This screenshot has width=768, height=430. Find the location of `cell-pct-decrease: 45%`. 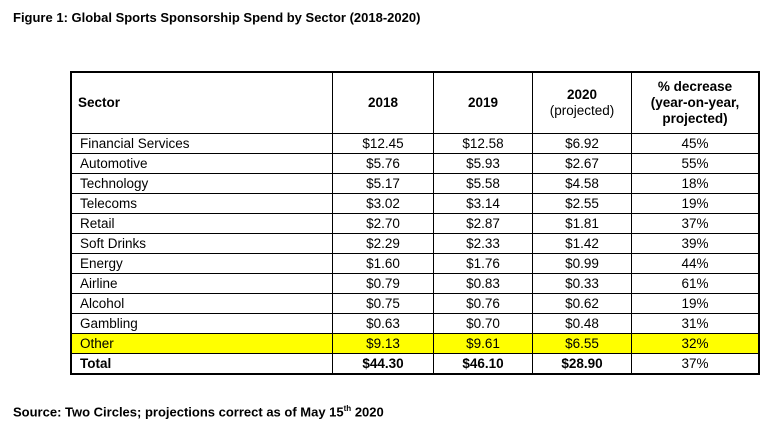

cell-pct-decrease: 45% is located at coordinates (695, 143).